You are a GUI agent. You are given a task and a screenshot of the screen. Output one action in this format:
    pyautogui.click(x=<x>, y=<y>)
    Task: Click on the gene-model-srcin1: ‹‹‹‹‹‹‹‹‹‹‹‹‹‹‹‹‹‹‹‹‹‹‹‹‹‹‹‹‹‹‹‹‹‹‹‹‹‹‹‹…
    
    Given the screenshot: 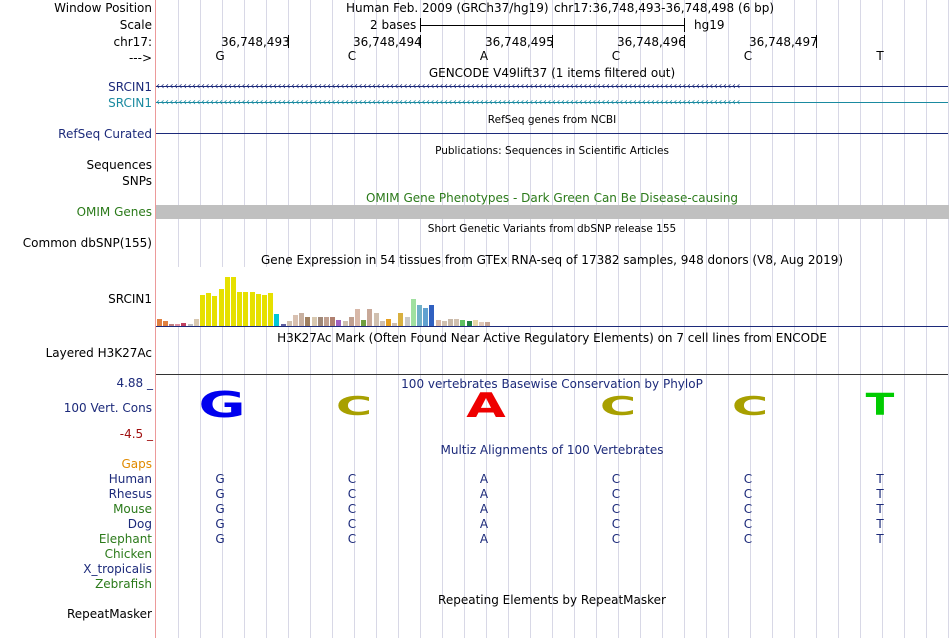 What is the action you would take?
    pyautogui.click(x=552, y=87)
    